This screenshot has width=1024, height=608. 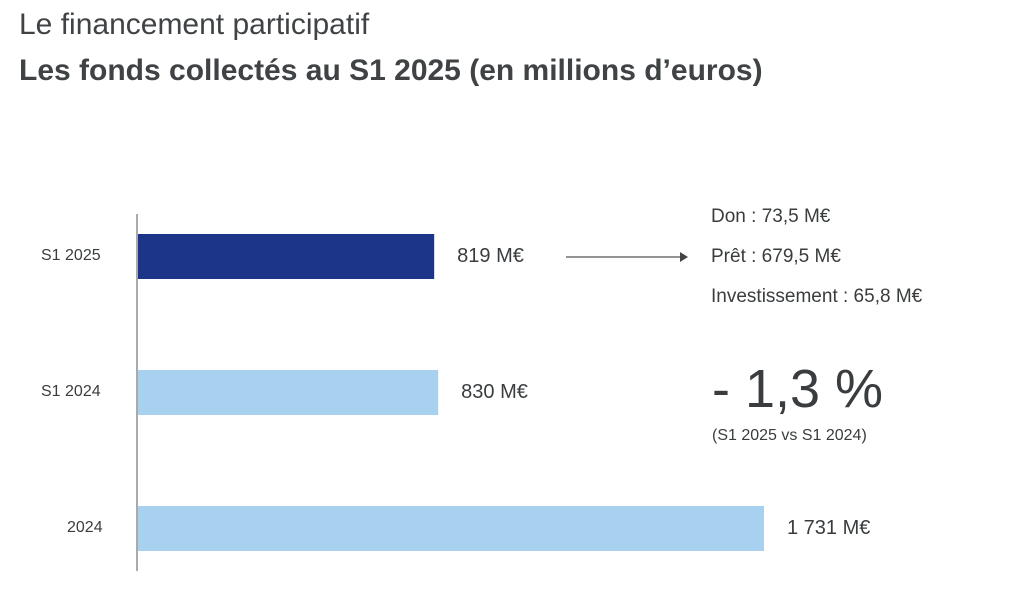 I want to click on breakdown-don: Don : 73,5 M€, so click(x=771, y=216).